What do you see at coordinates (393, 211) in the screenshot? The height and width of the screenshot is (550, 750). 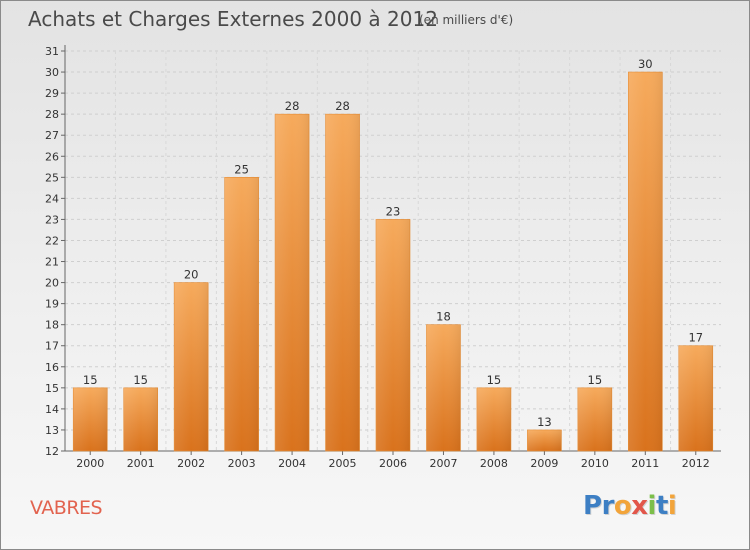 I see `bar-value-label: 23` at bounding box center [393, 211].